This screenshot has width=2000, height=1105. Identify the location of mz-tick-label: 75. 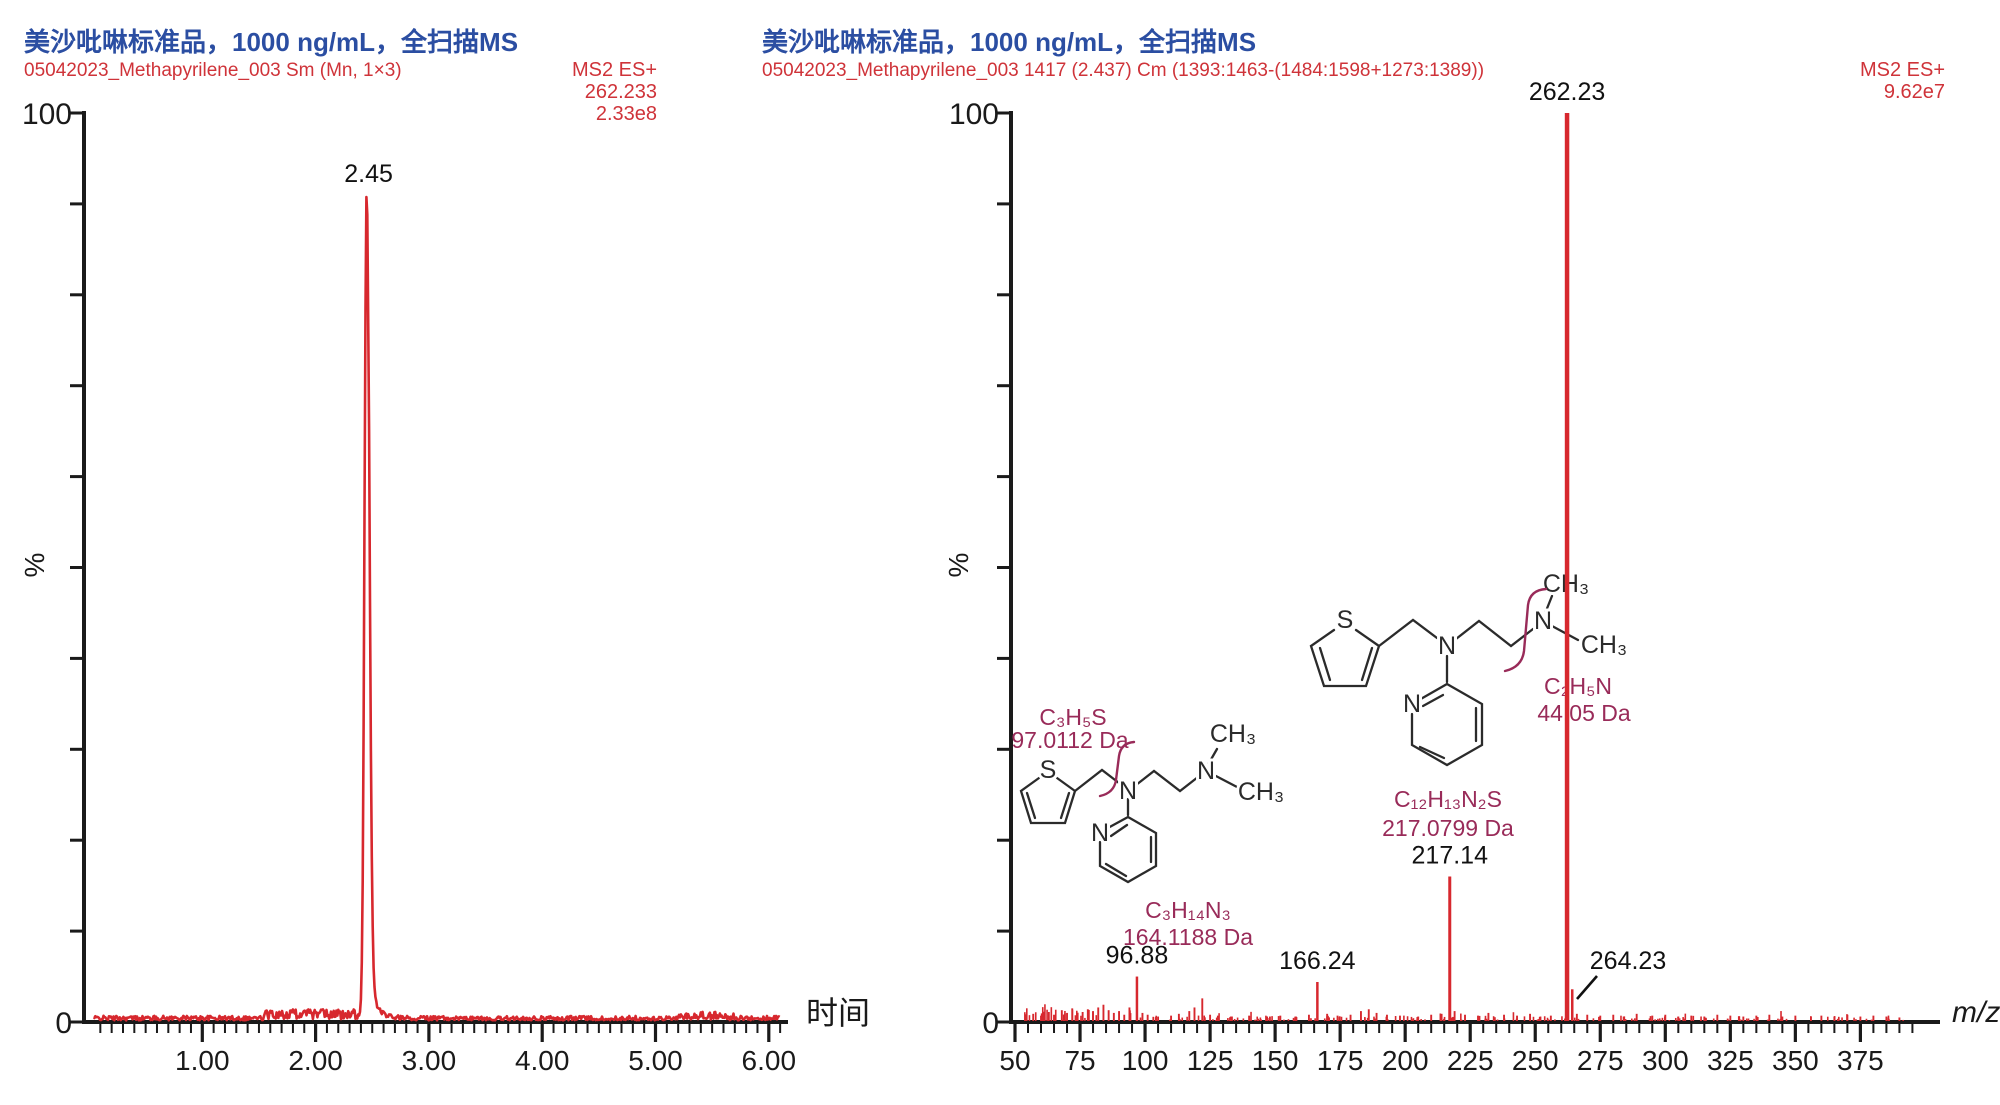
(1079, 1060).